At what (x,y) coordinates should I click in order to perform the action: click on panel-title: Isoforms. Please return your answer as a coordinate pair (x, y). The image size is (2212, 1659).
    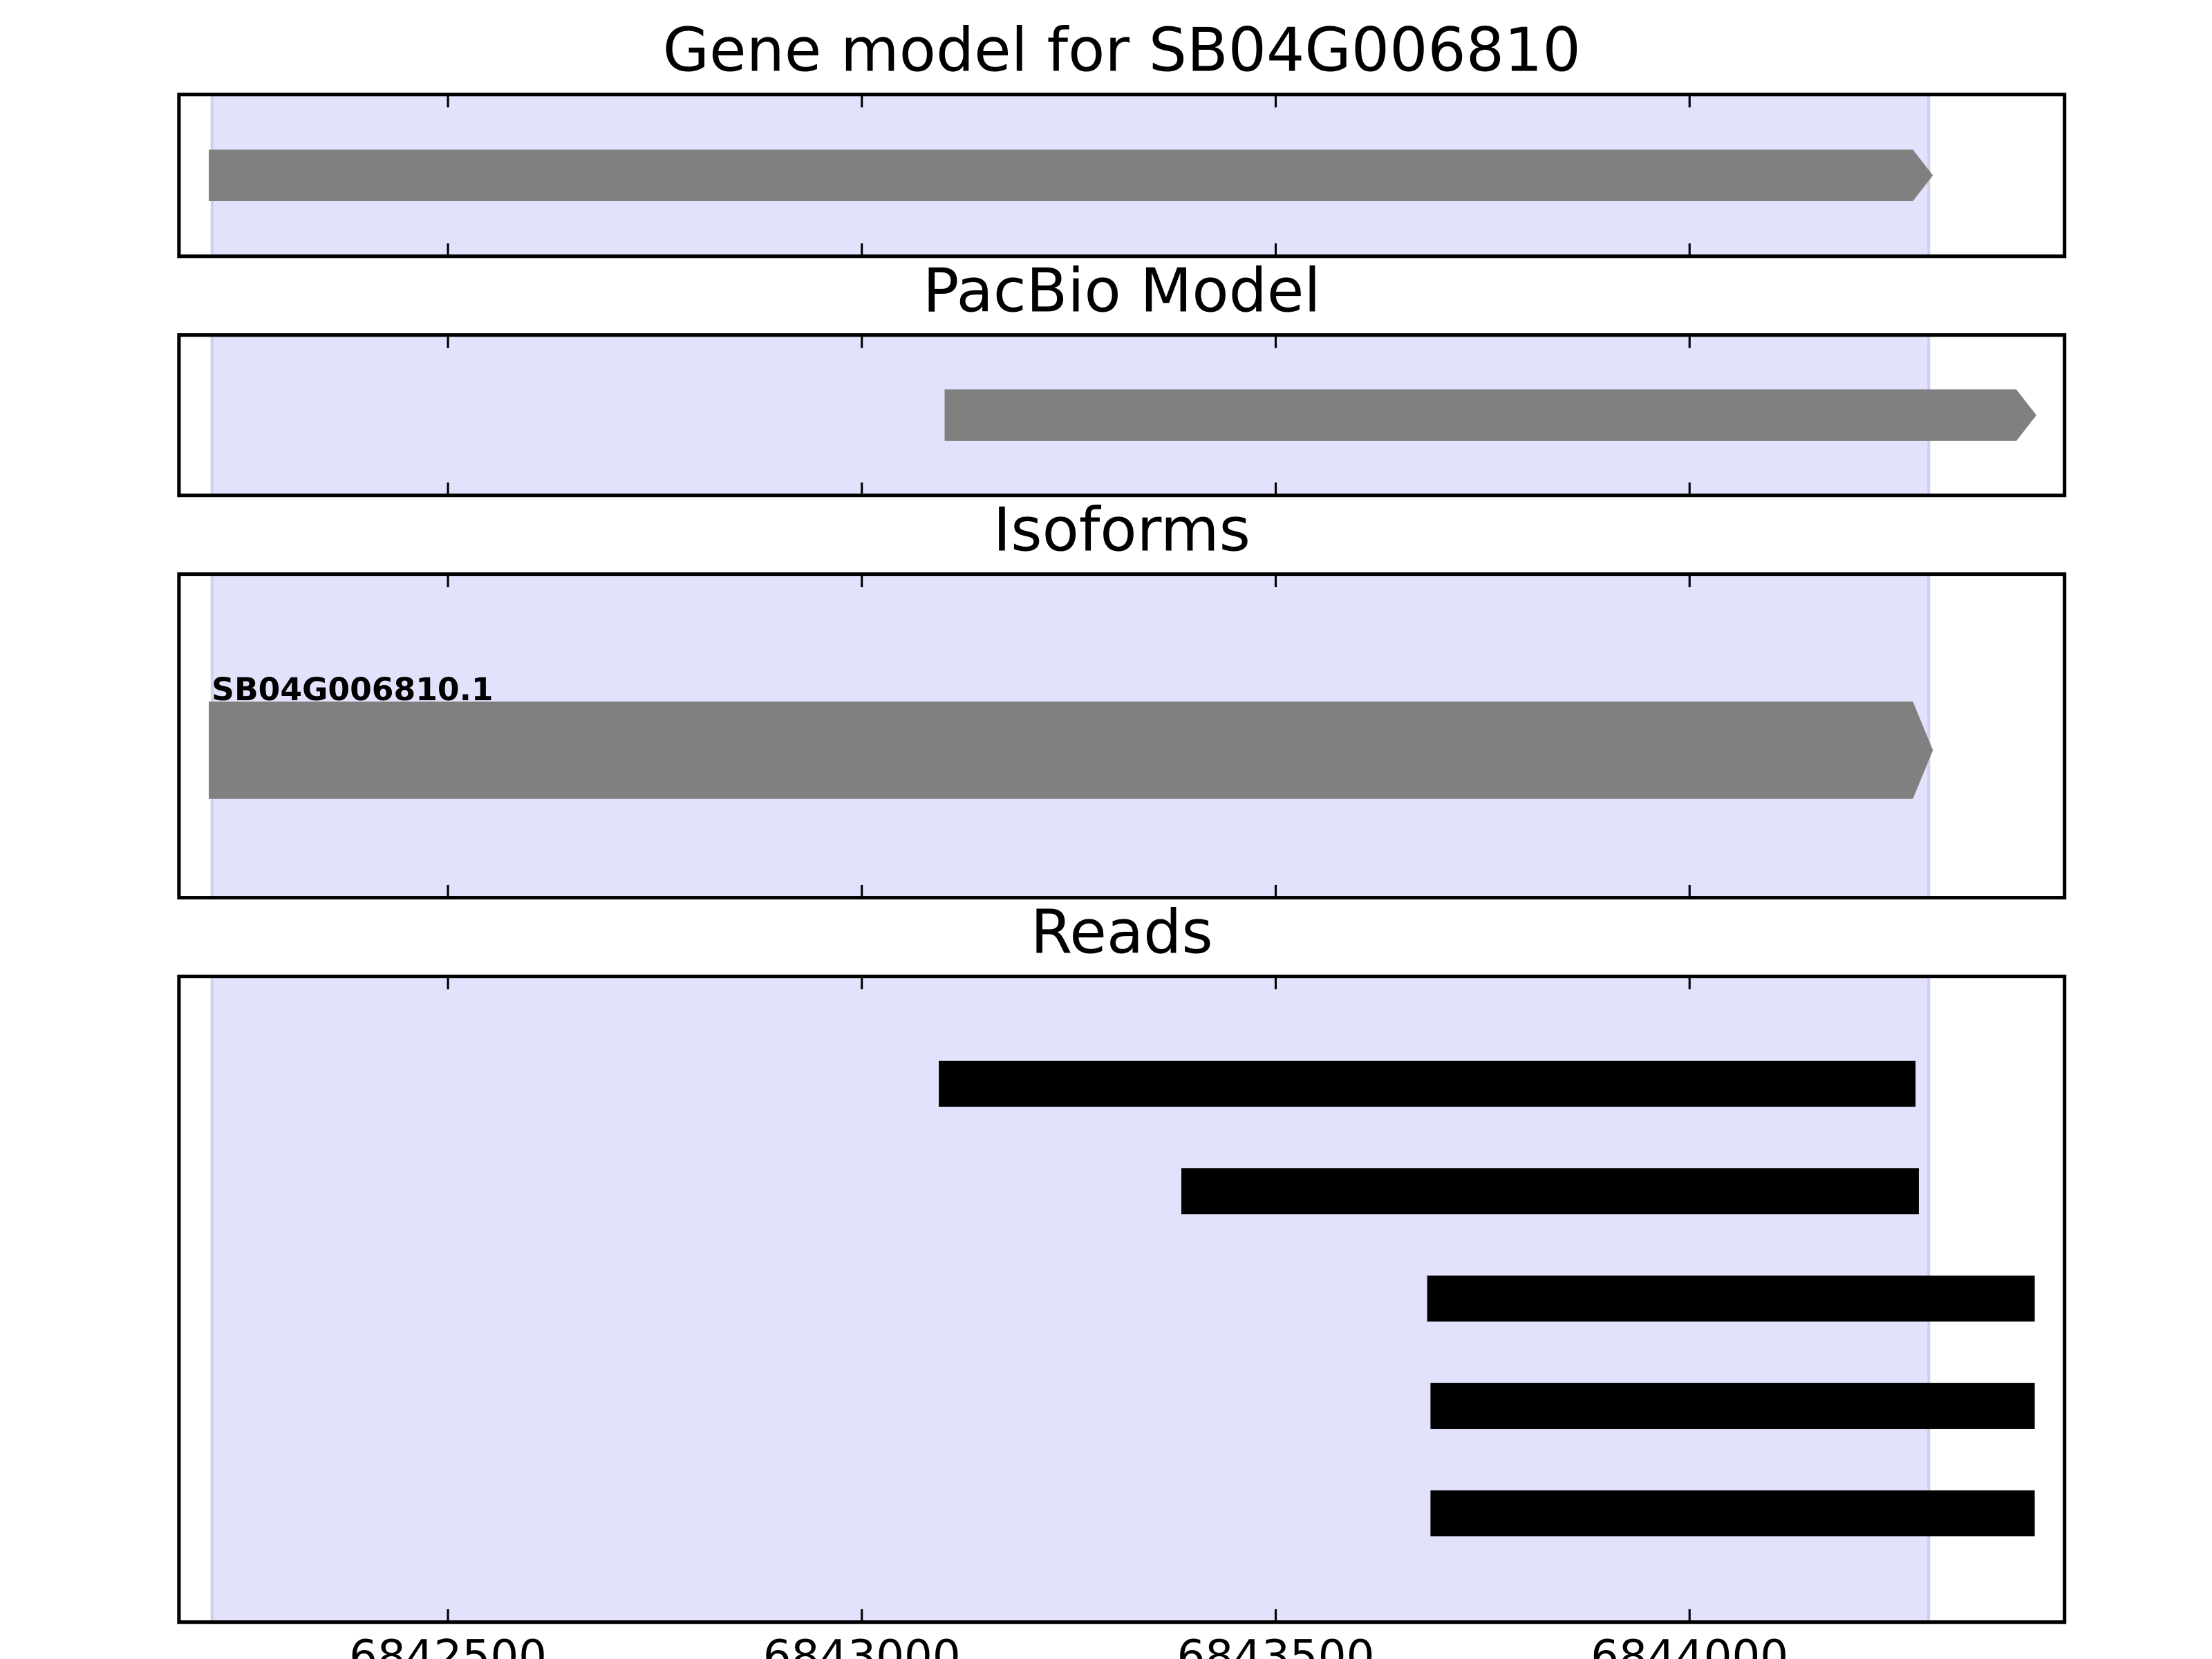
    Looking at the image, I should click on (1121, 529).